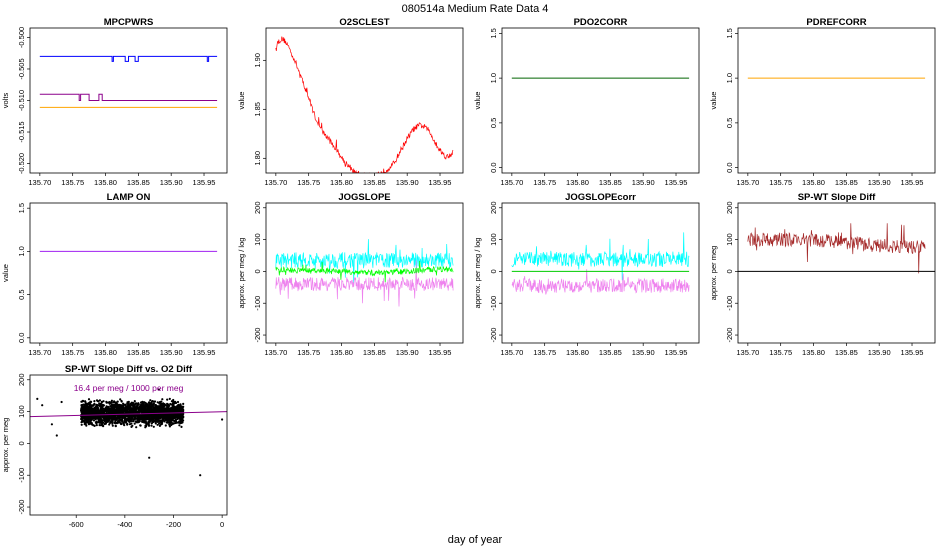 The width and height of the screenshot is (950, 550). Describe the element at coordinates (21, 131) in the screenshot. I see `y-tick-label: -0.515` at that location.